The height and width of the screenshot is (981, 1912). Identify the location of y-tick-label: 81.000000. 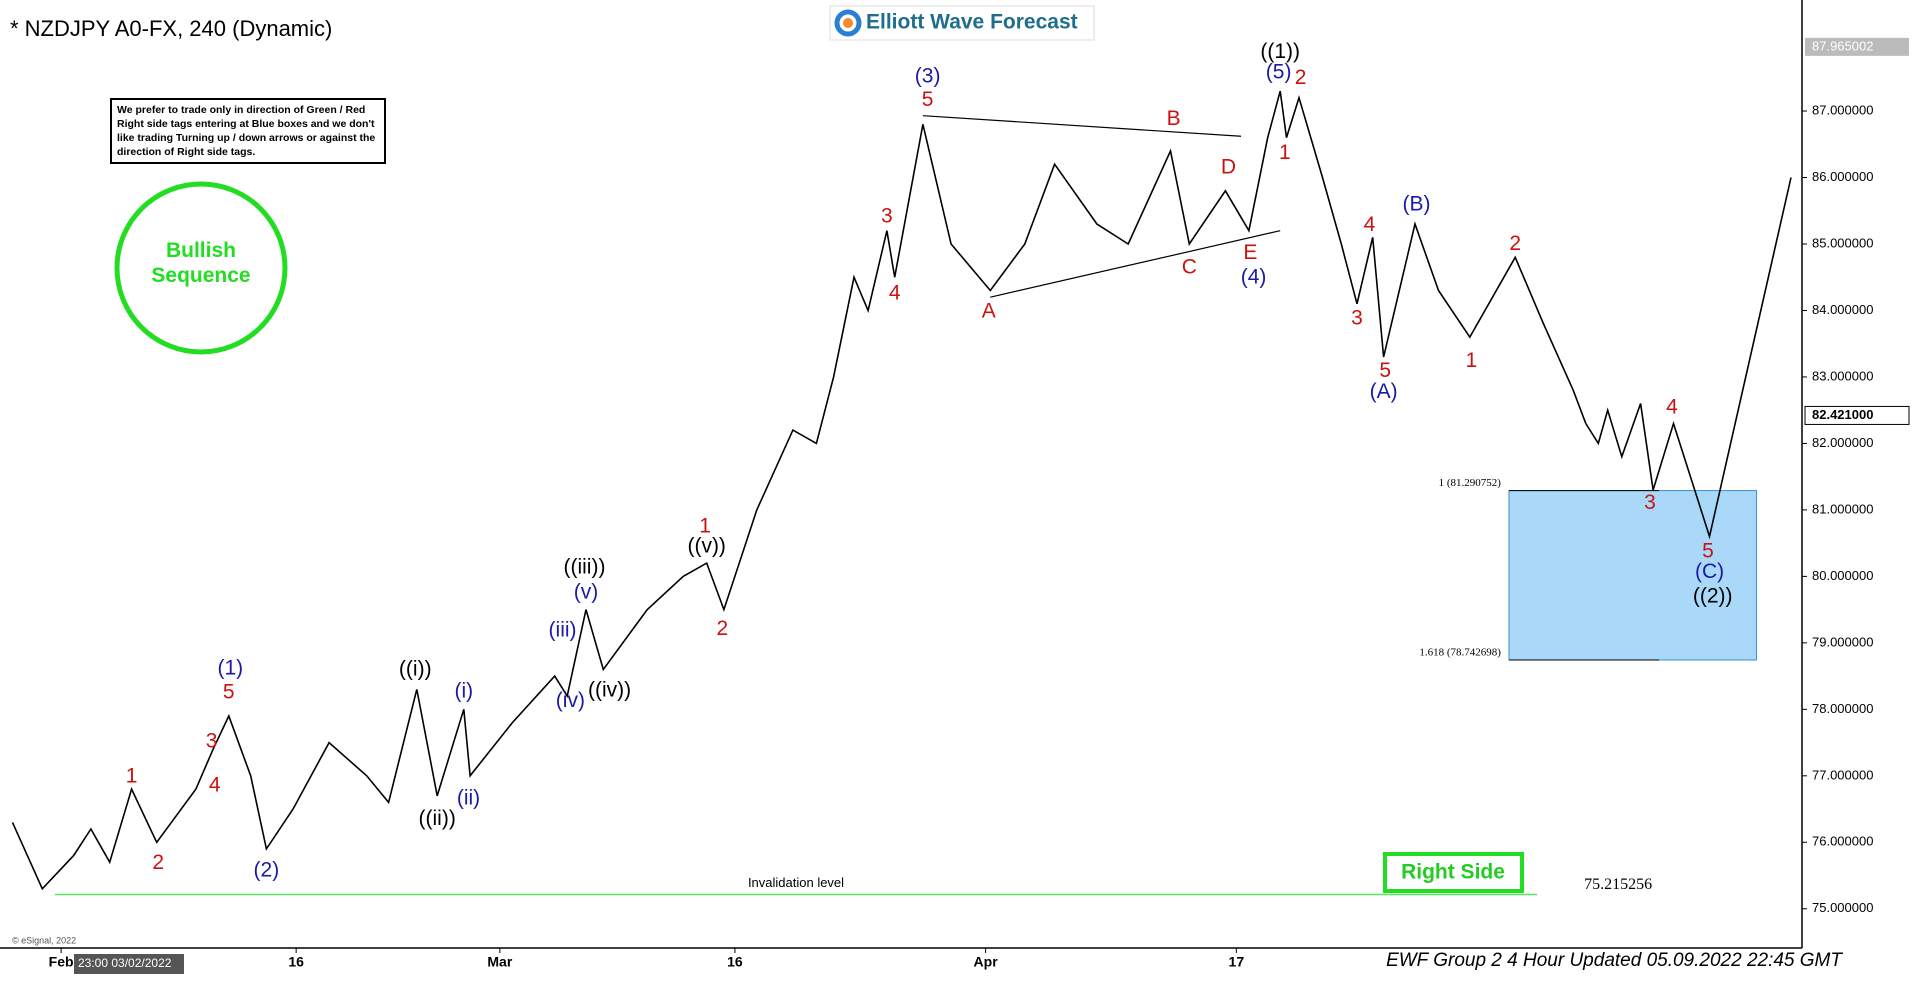
(1842, 508).